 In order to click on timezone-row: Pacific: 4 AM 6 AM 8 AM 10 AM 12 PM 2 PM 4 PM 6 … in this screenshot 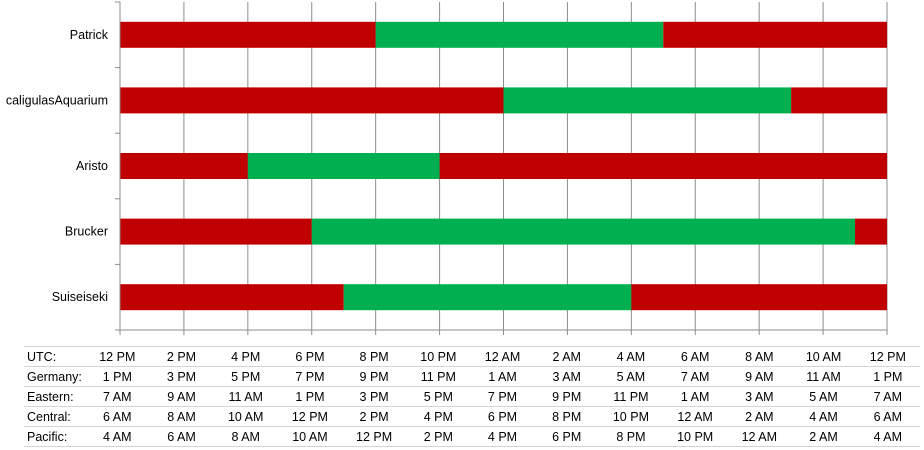, I will do `click(472, 436)`.